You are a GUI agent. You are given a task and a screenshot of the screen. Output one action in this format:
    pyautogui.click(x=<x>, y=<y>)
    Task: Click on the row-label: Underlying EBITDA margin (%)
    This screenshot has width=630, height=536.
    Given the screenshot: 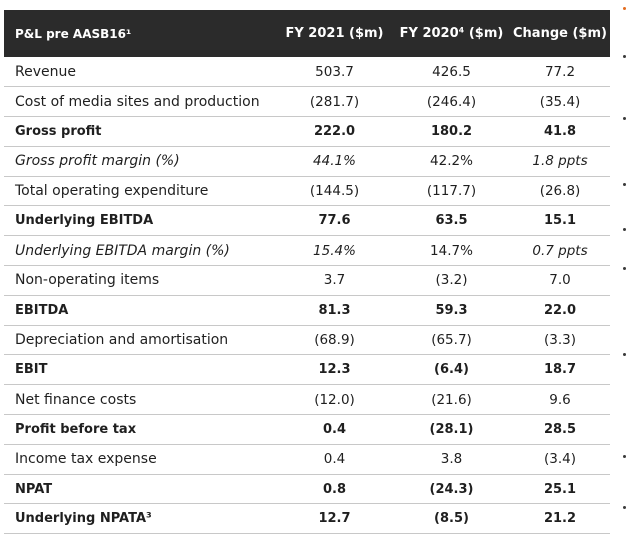 What is the action you would take?
    pyautogui.click(x=122, y=250)
    